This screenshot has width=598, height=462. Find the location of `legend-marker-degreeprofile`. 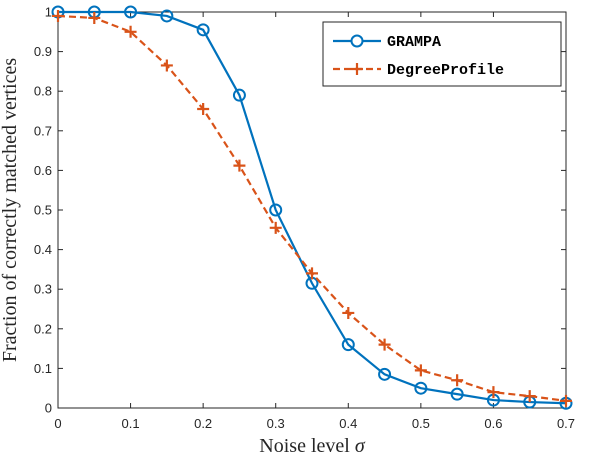

legend-marker-degreeprofile is located at coordinates (357, 69).